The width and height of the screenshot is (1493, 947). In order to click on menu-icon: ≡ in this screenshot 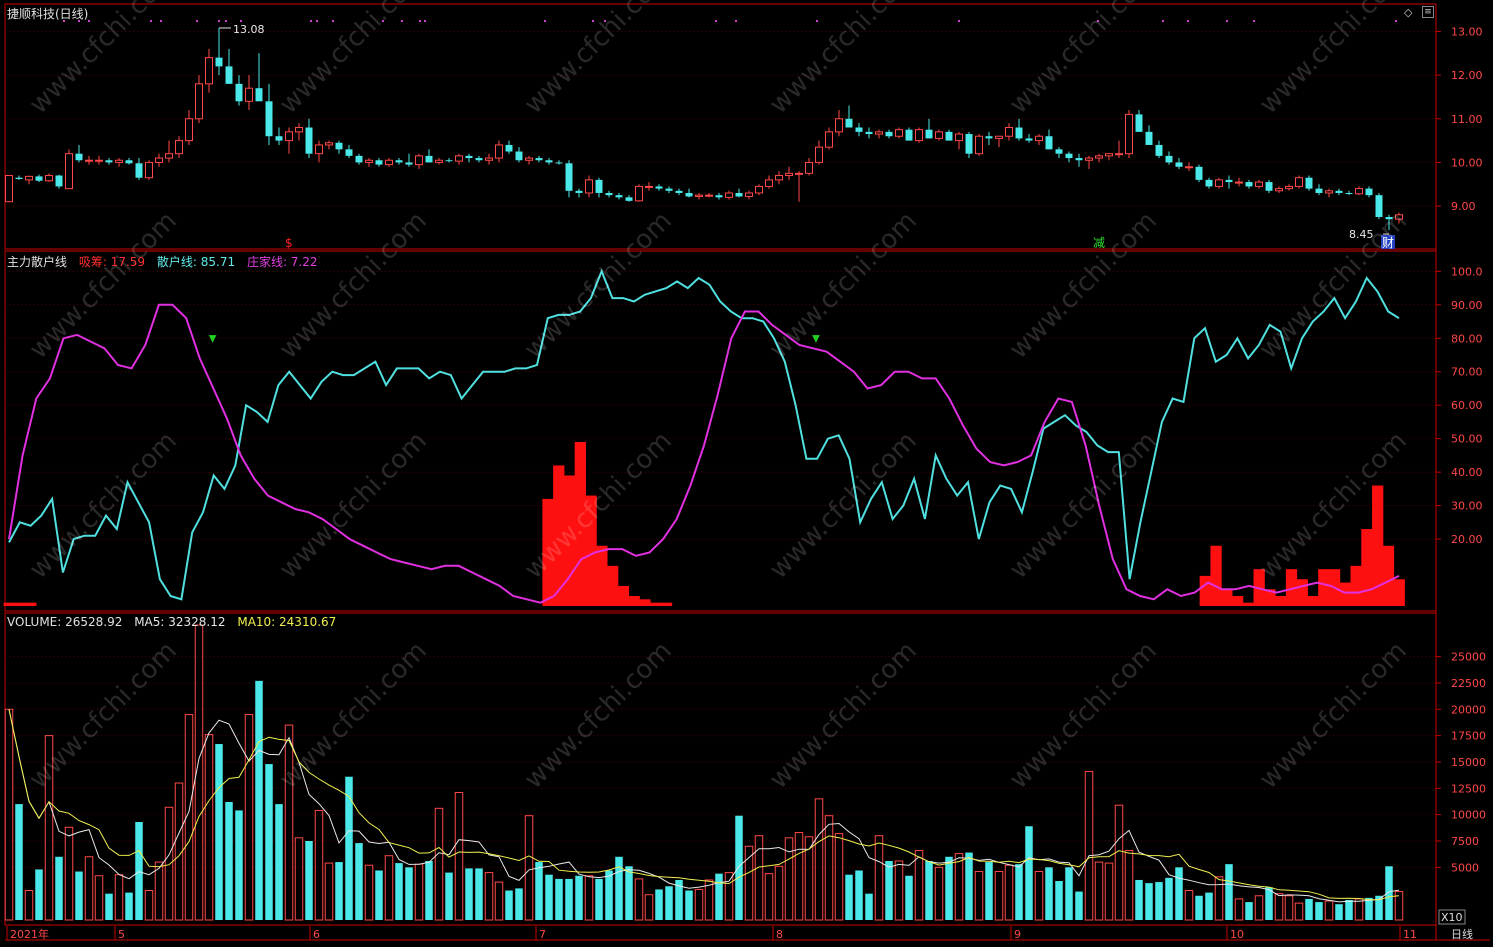, I will do `click(1428, 12)`.